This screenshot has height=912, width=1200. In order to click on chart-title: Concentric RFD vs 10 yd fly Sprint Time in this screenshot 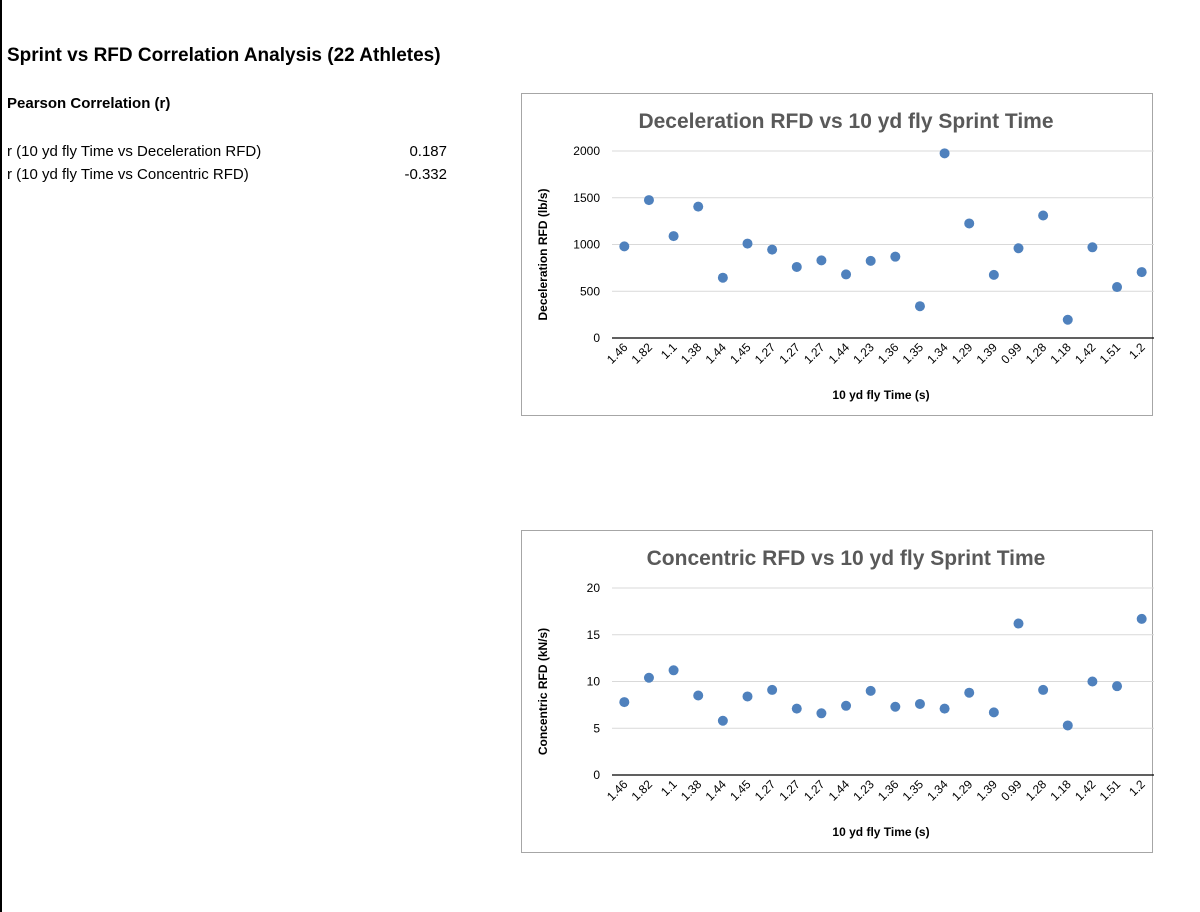, I will do `click(846, 558)`.